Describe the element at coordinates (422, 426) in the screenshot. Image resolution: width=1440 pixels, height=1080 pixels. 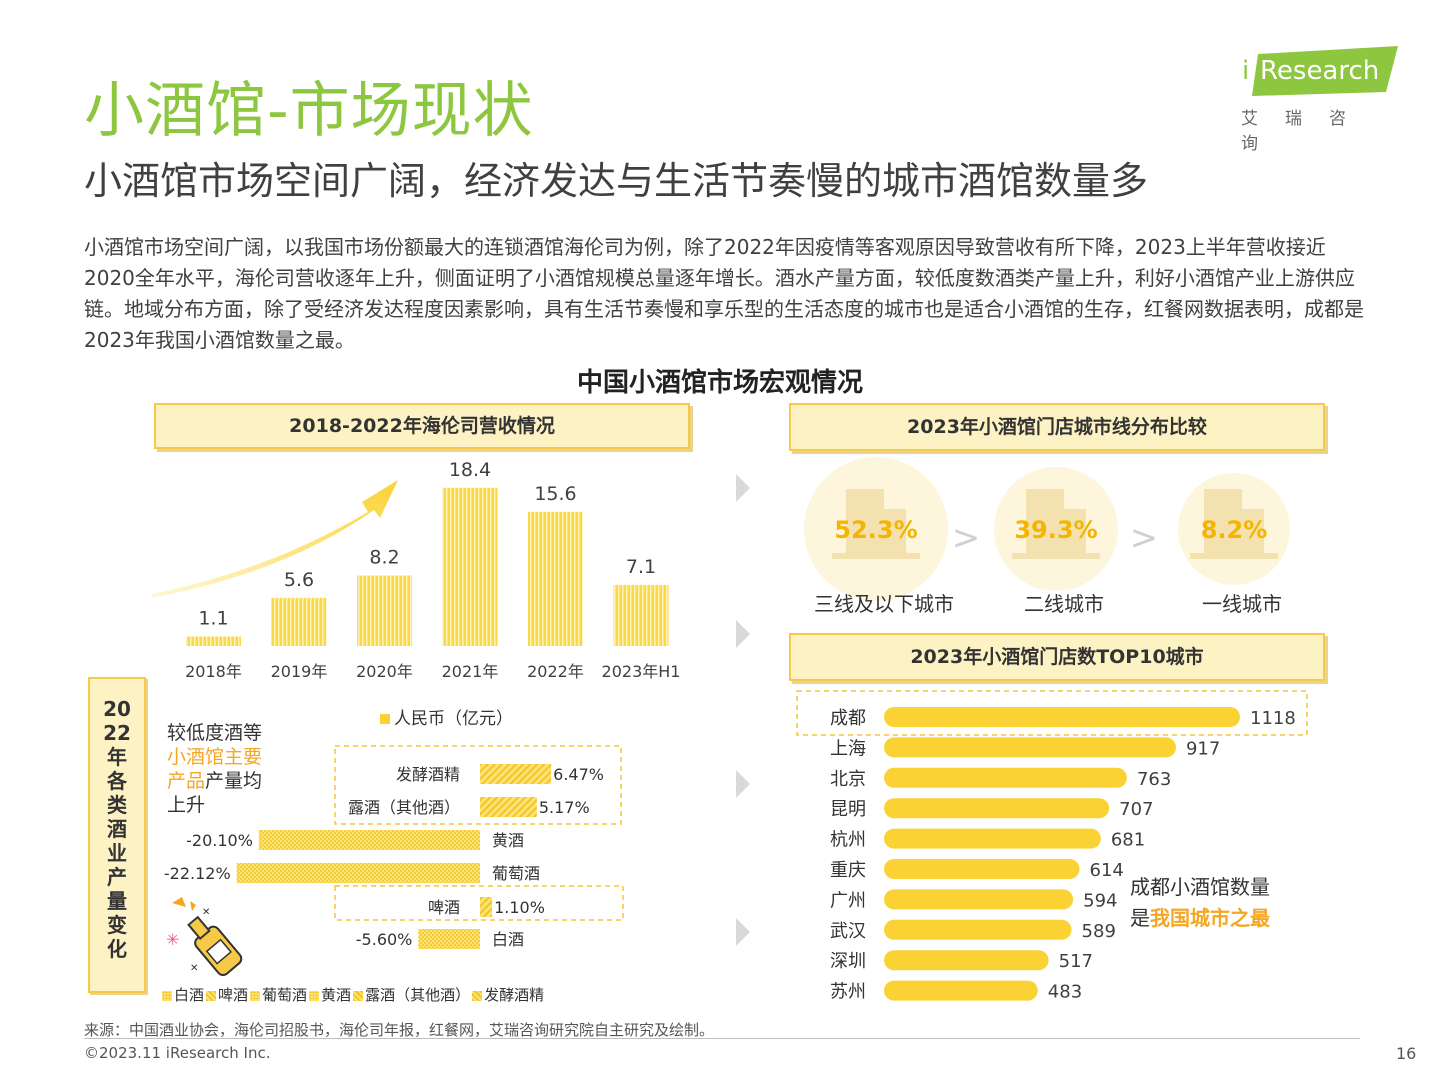
I see `revenue-chart-header: 2018-2022年海伦司营收情况` at that location.